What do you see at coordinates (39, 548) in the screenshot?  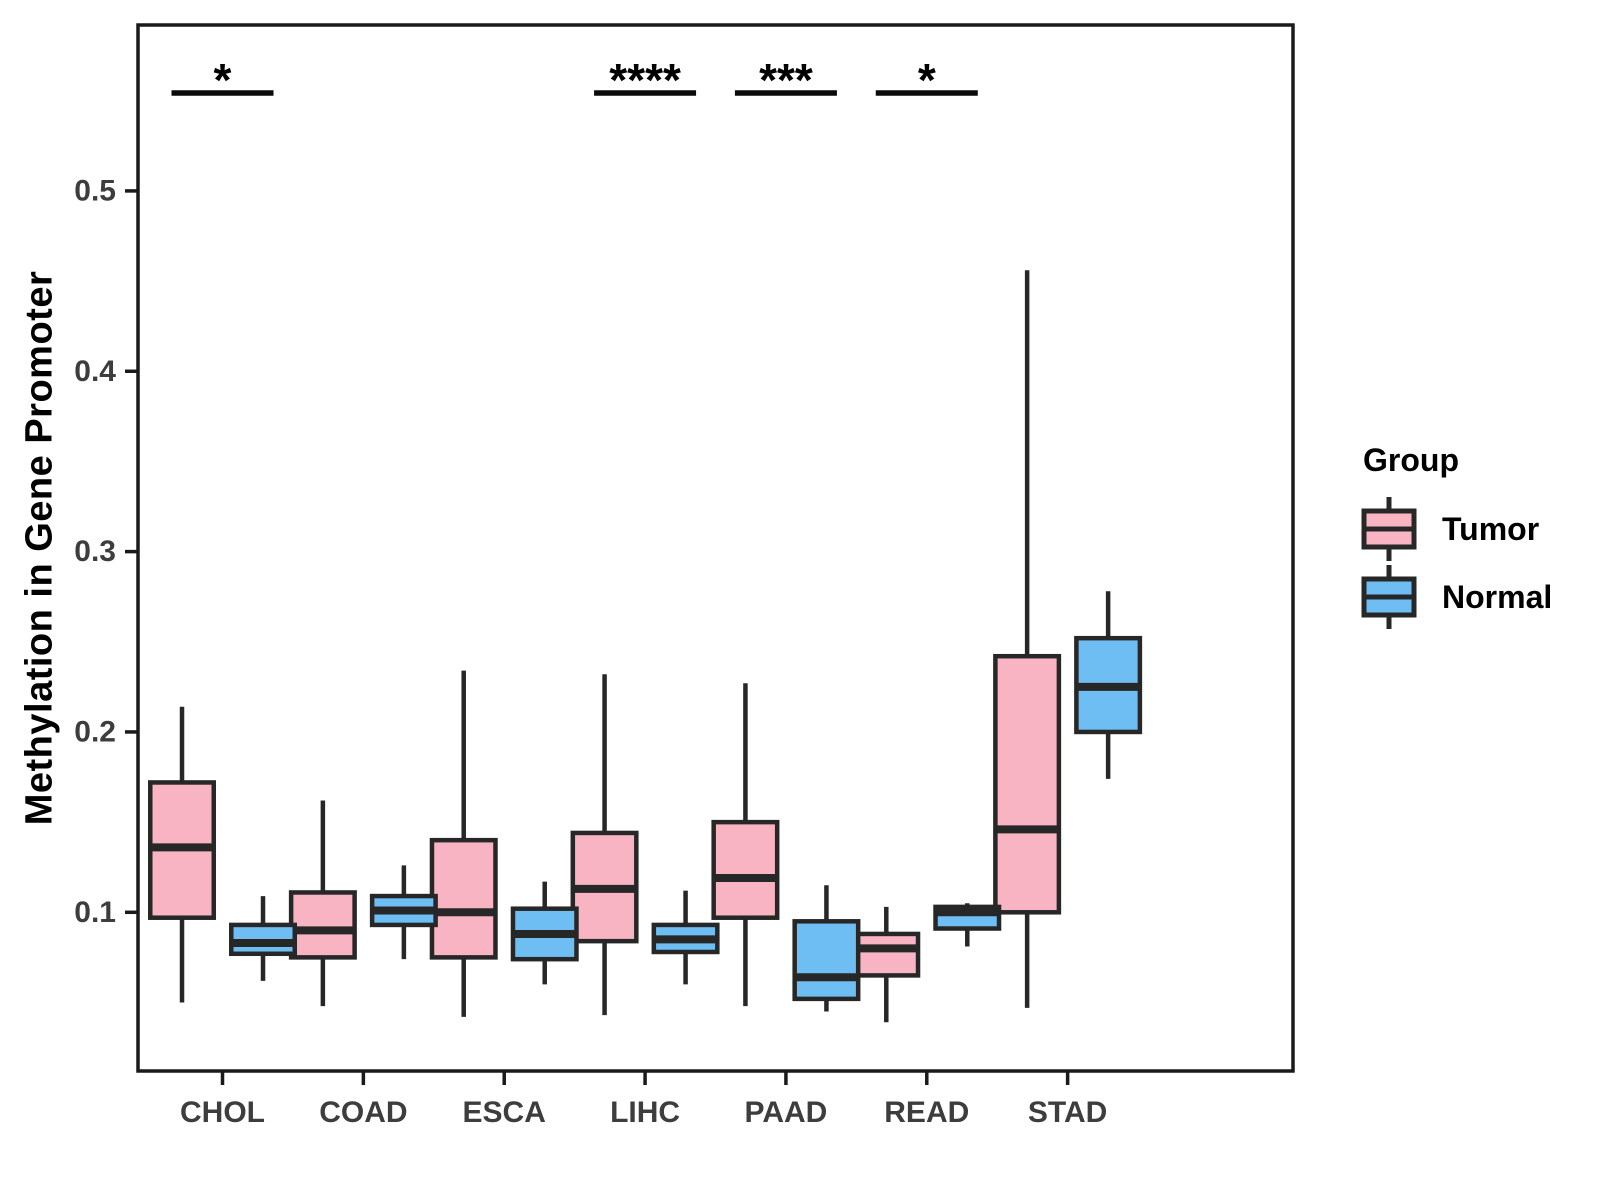 I see `y-axis-title: Methylation in Gene Promoter` at bounding box center [39, 548].